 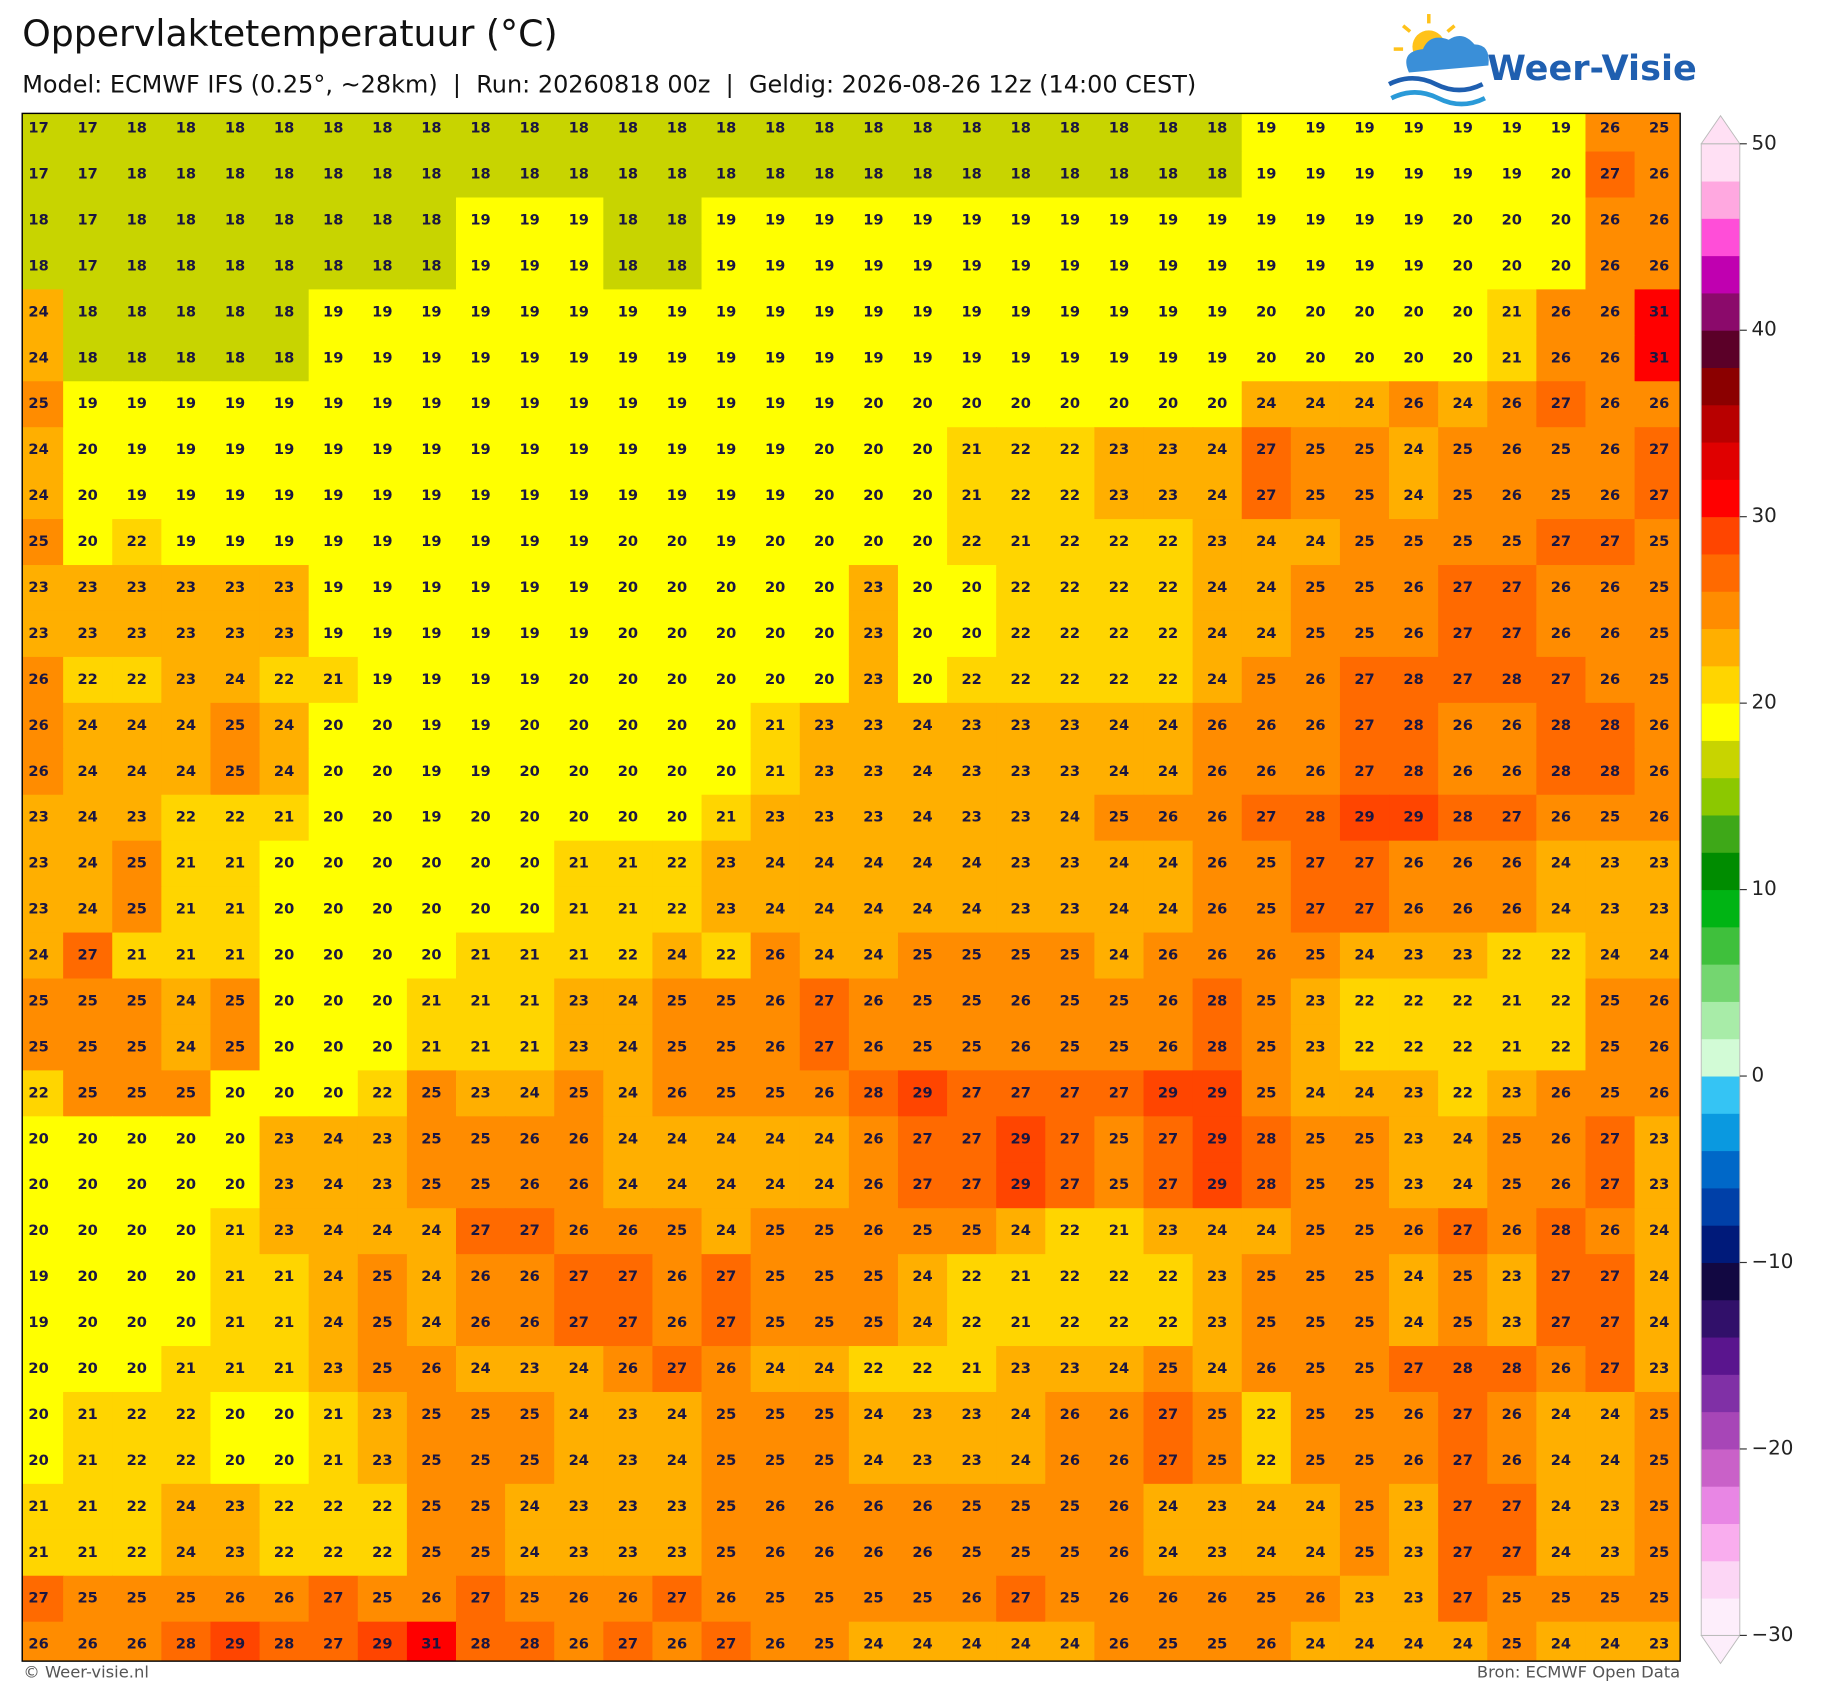 What do you see at coordinates (1659, 311) in the screenshot?
I see `temperature-value: 31` at bounding box center [1659, 311].